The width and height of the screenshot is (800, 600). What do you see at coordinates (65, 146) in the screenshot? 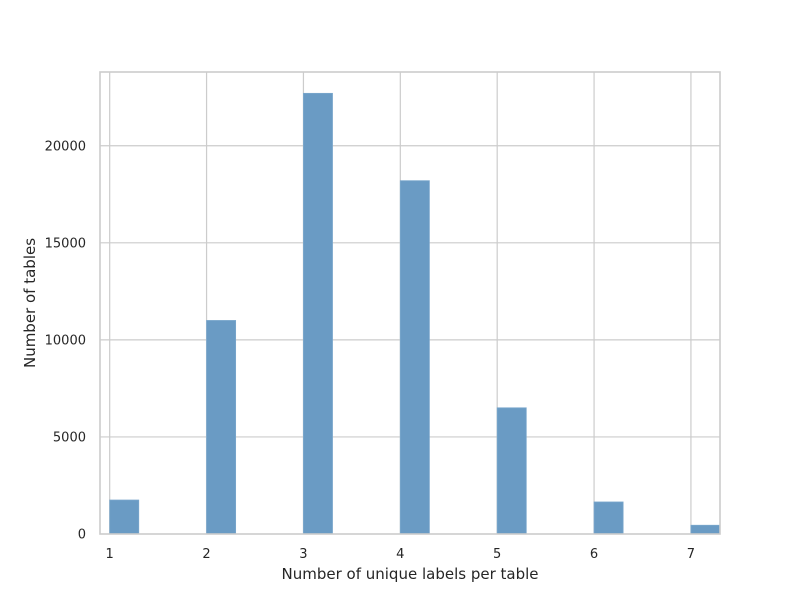
I see `y-tick-label: 20000` at bounding box center [65, 146].